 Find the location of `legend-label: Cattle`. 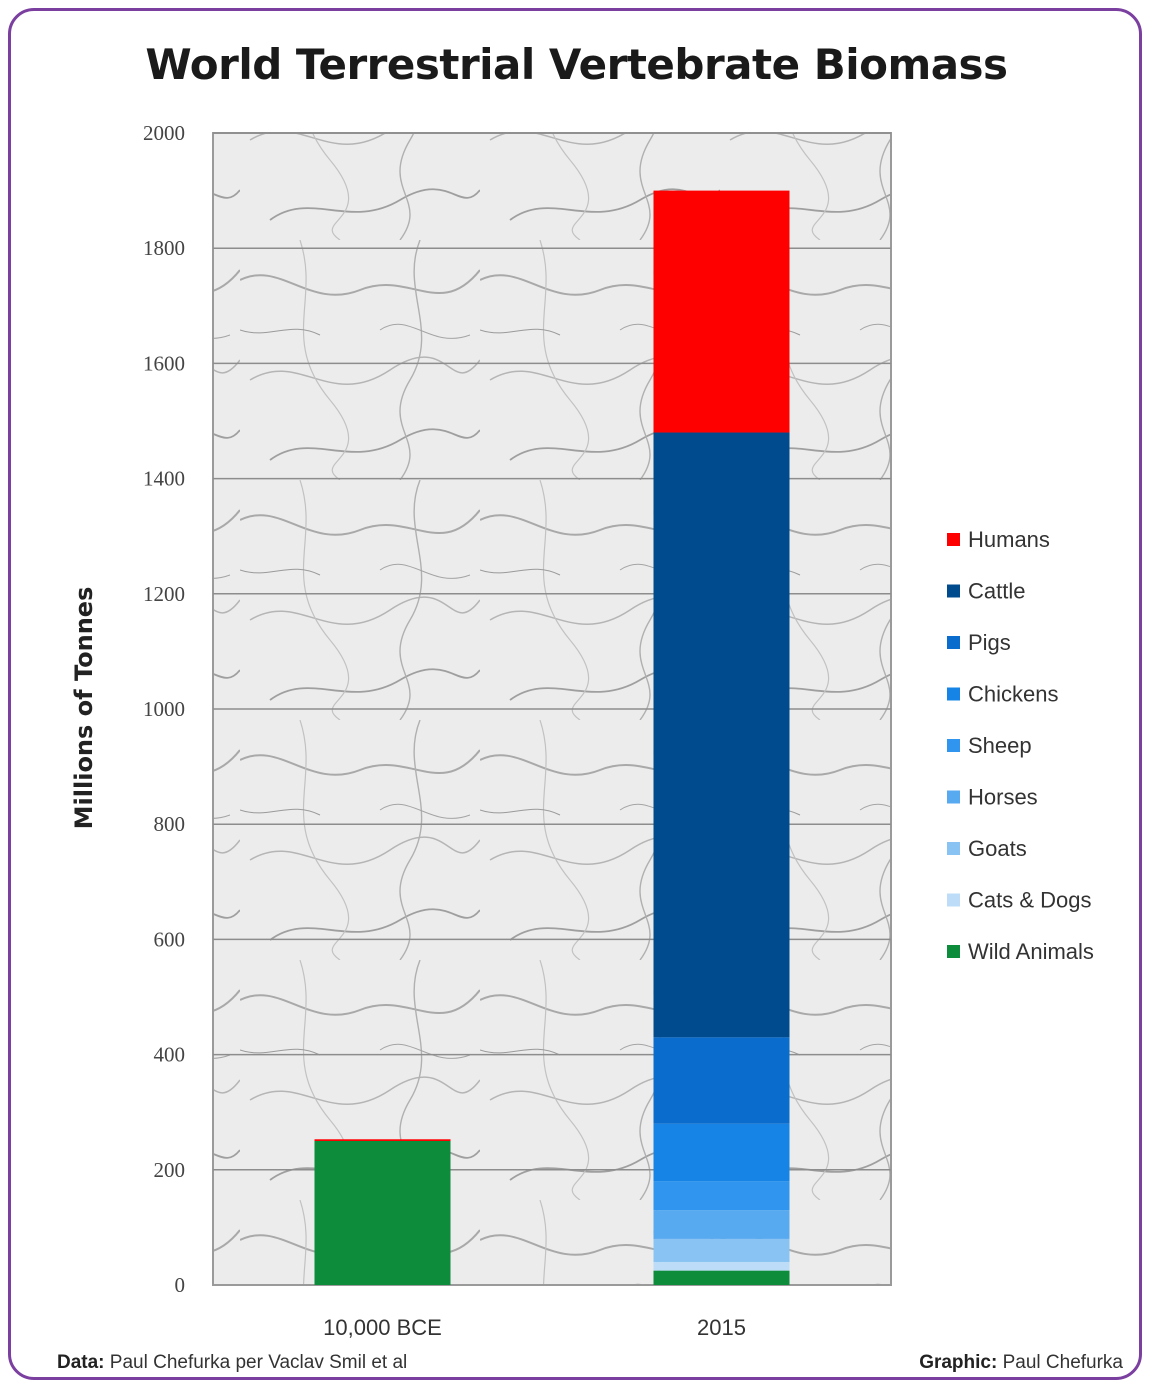

legend-label: Cattle is located at coordinates (996, 591).